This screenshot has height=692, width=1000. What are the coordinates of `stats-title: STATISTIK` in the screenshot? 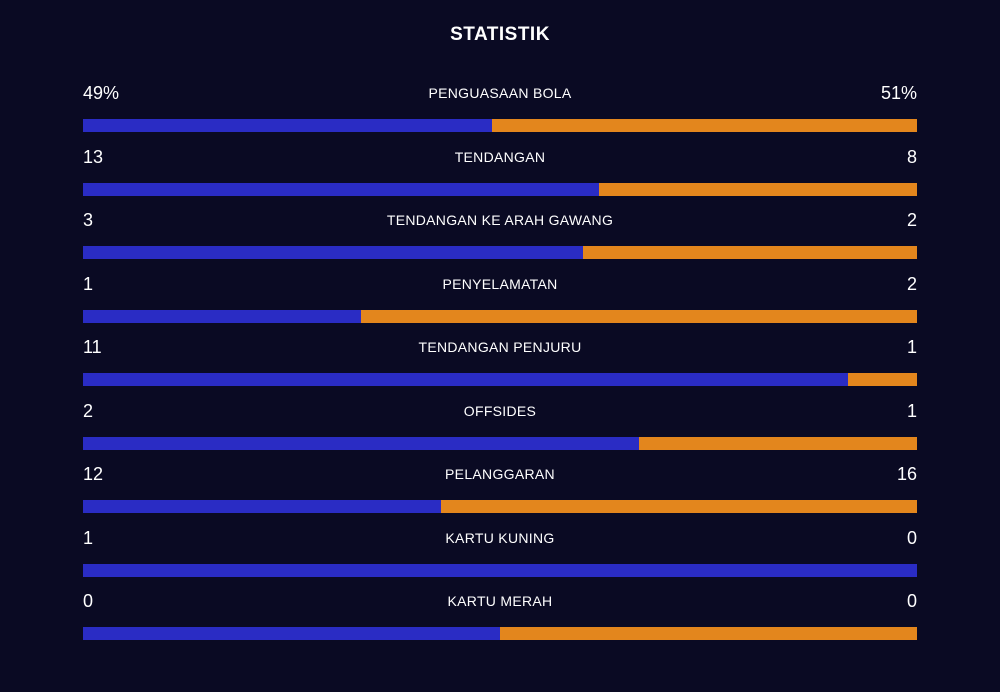 It's located at (500, 34).